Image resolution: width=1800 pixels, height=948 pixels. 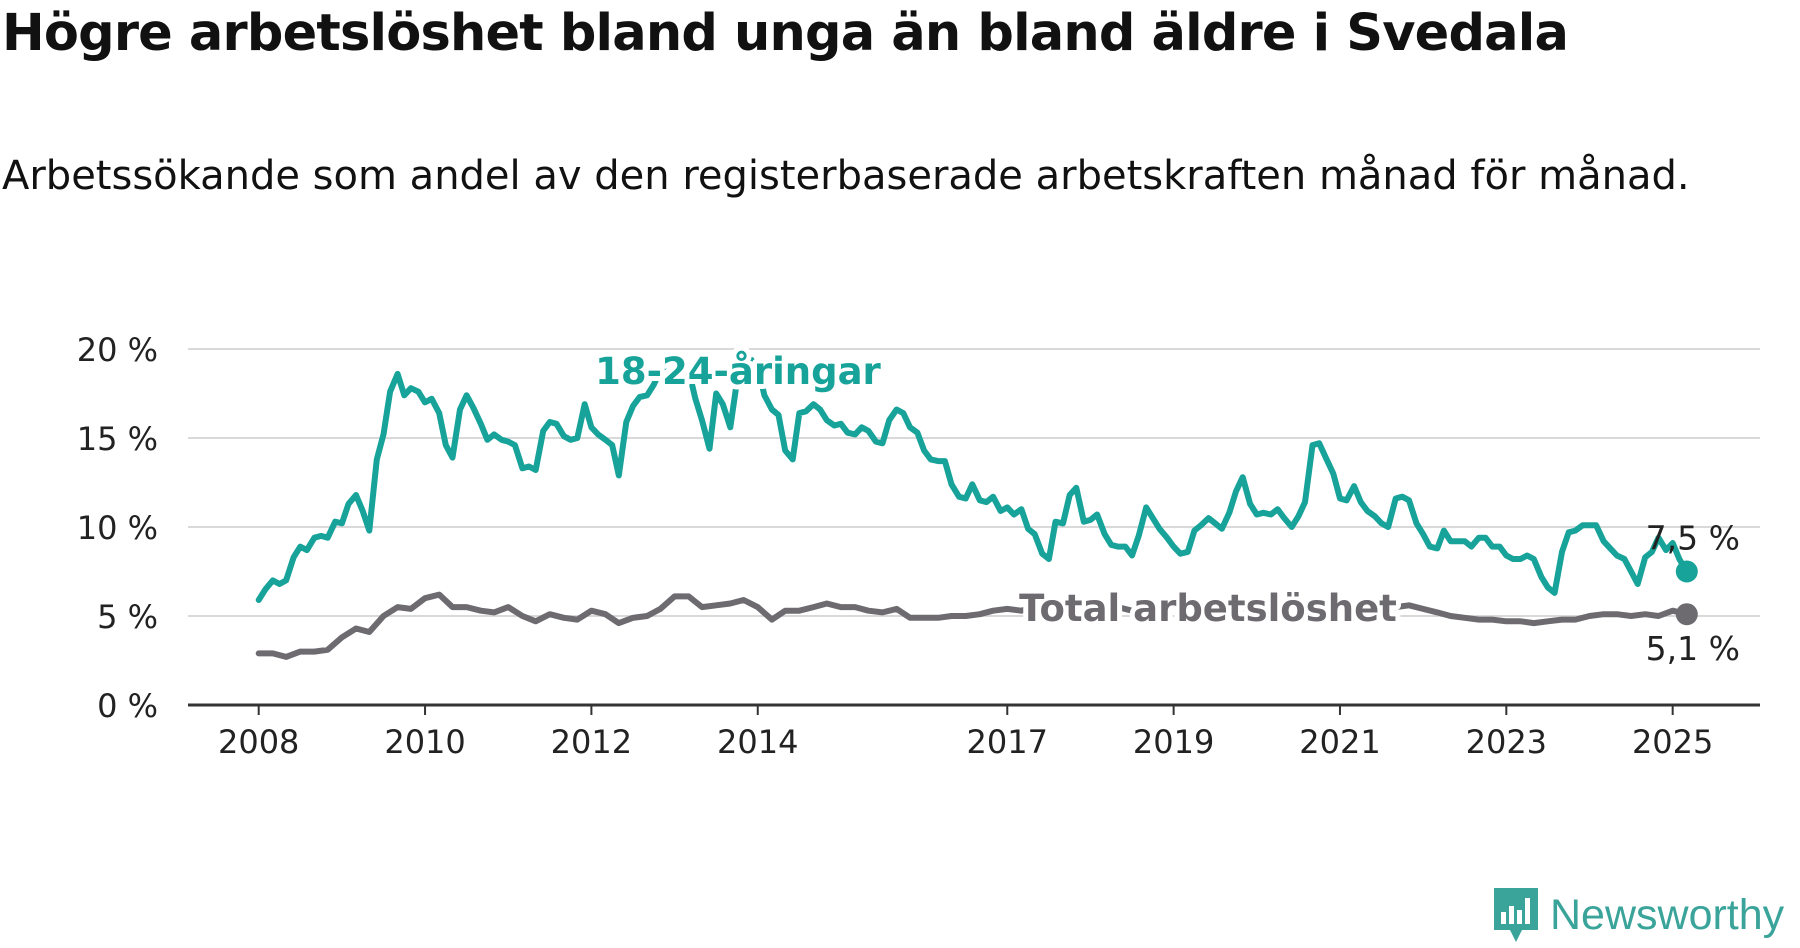 I want to click on x-tick-label: 2023, so click(x=1506, y=742).